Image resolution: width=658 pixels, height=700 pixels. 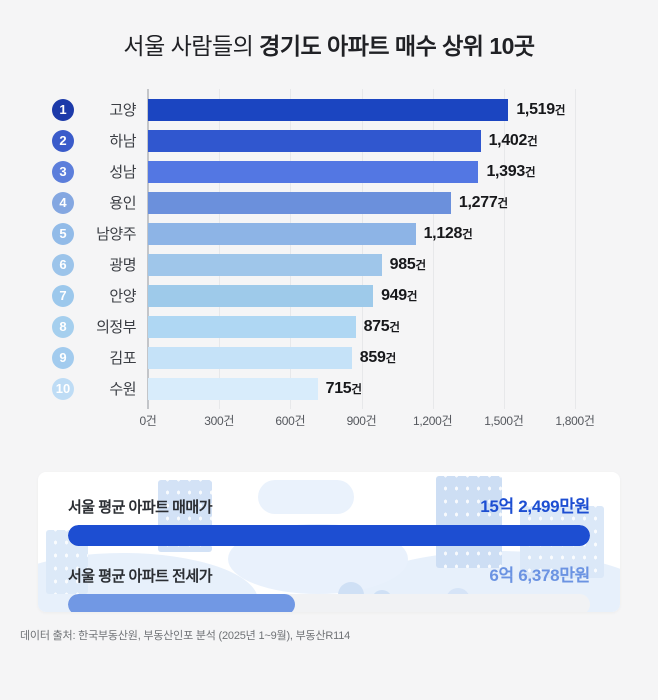 What do you see at coordinates (361, 140) in the screenshot?
I see `bar-area: 1,402건` at bounding box center [361, 140].